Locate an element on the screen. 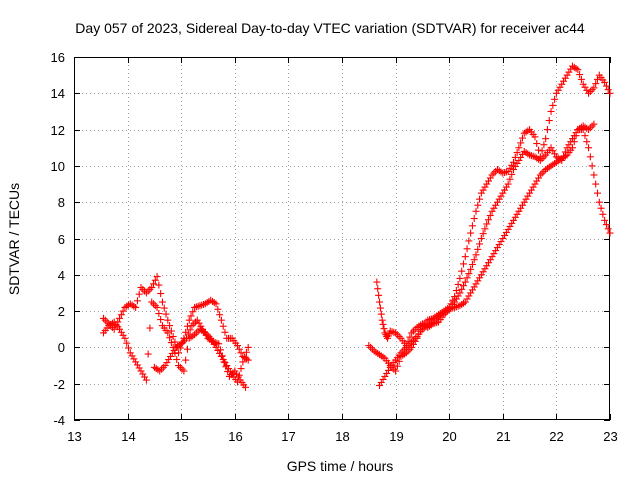  y-tick-label: -4 is located at coordinates (59, 420).